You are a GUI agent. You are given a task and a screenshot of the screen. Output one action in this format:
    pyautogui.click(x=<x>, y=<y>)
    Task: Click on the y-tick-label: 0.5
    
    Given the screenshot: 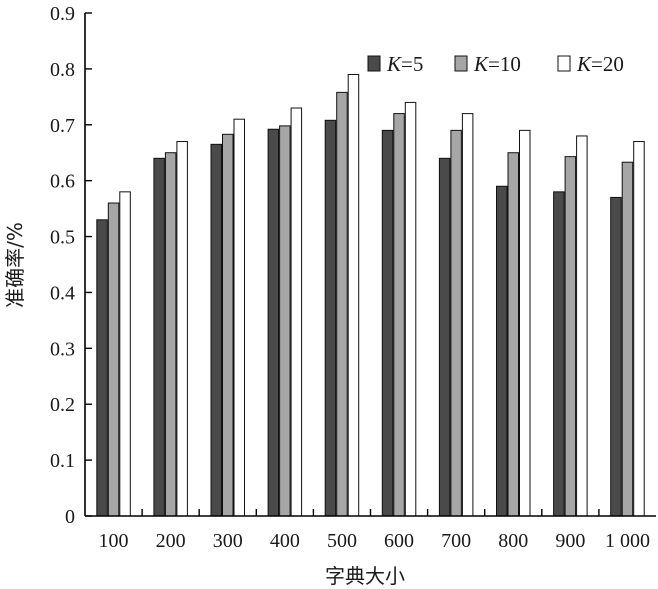 What is the action you would take?
    pyautogui.click(x=62, y=238)
    